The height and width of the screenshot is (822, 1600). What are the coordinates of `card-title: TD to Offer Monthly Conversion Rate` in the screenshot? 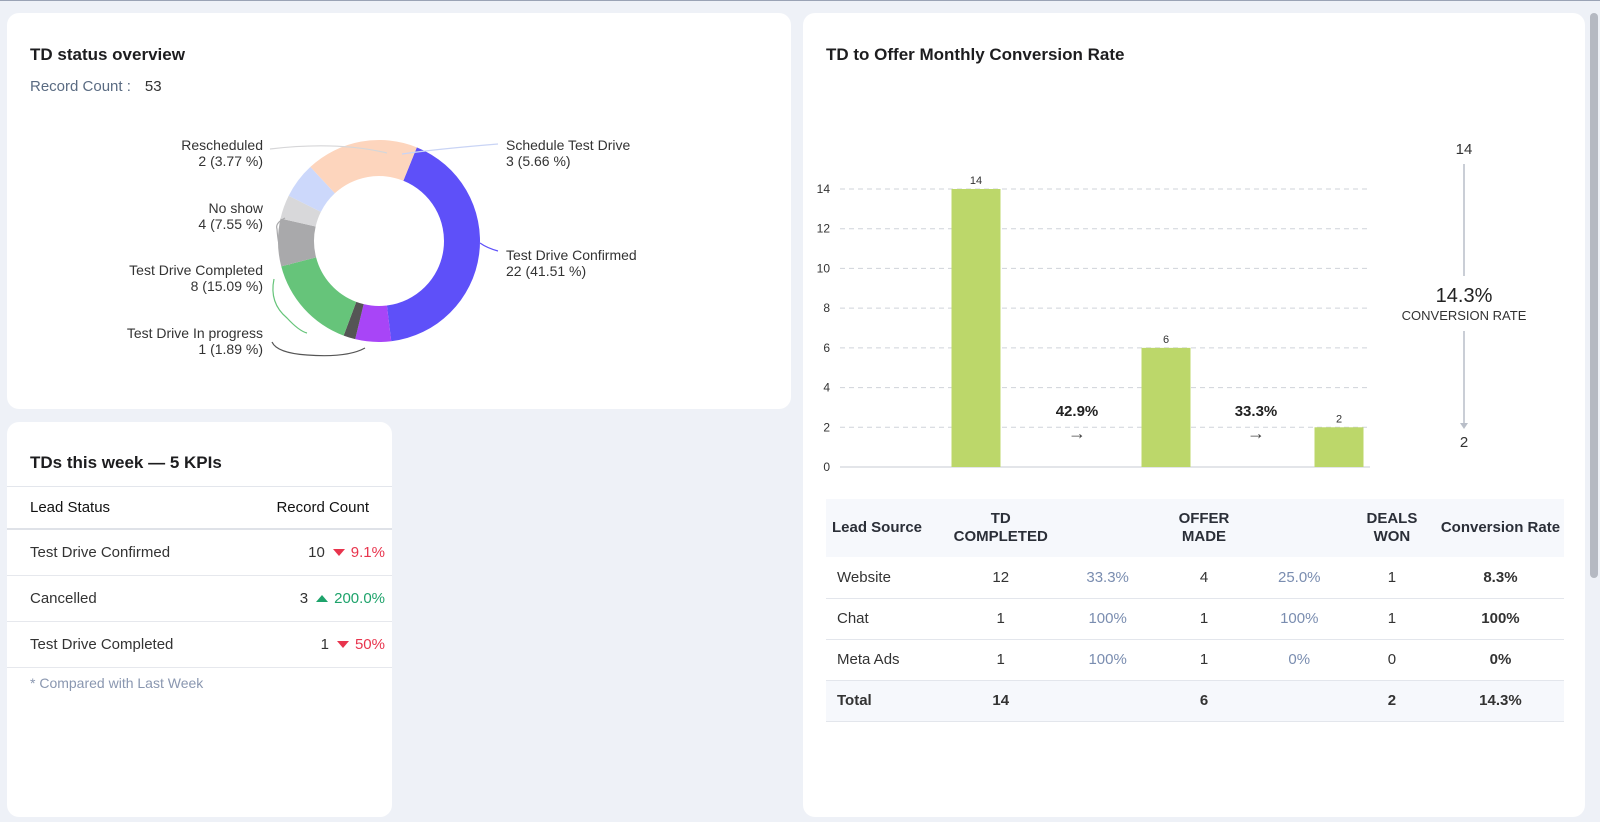 It's located at (975, 54).